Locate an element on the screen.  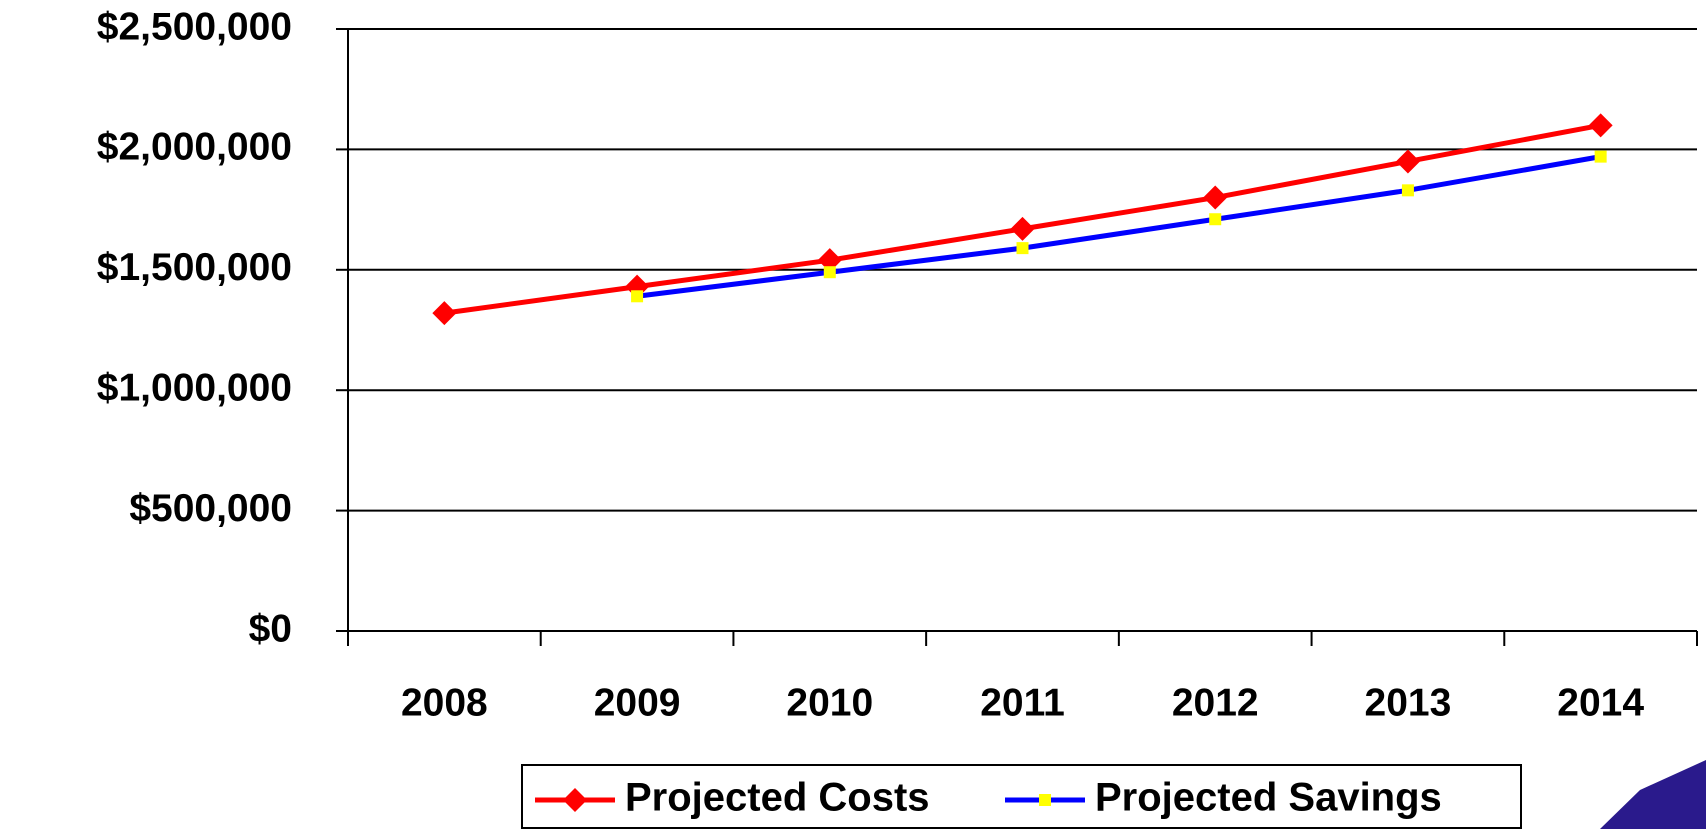
y-tick-label: $2,000,000 is located at coordinates (194, 147).